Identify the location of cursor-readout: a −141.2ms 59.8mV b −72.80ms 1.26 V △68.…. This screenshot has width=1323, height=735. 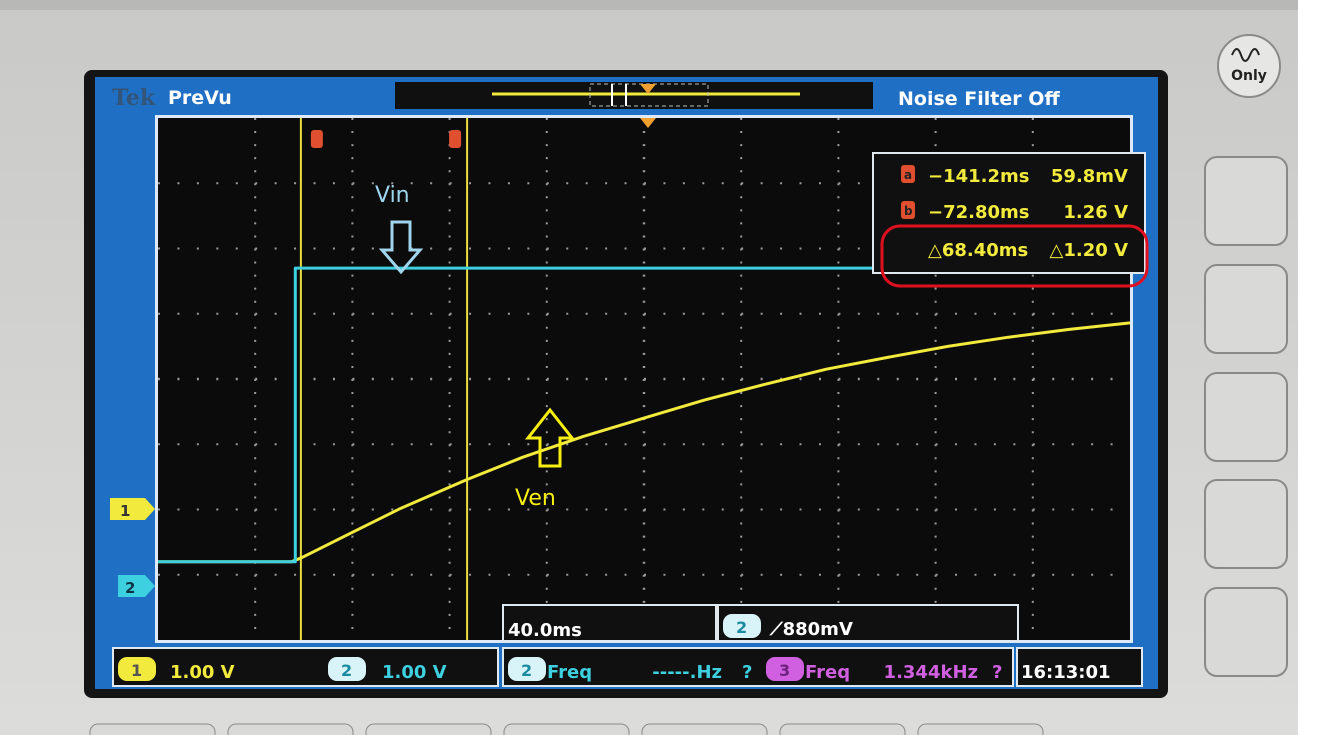
(1009, 213).